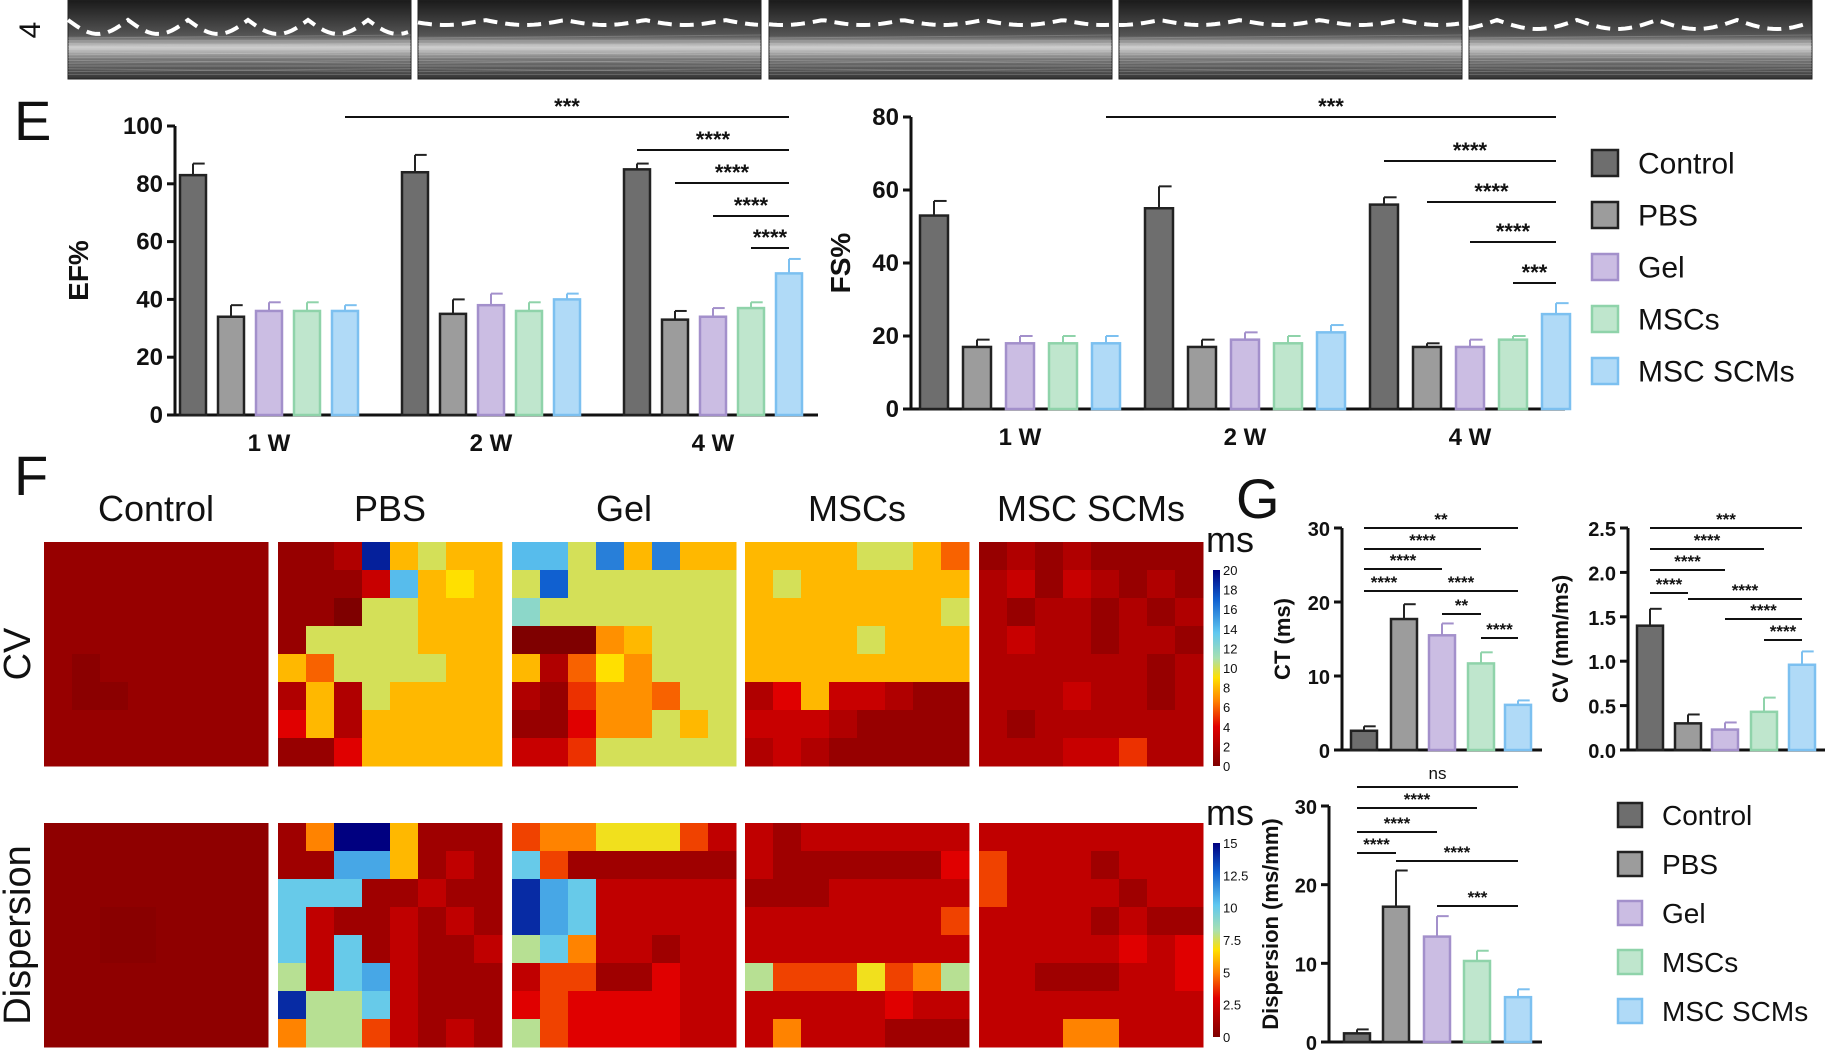 The width and height of the screenshot is (1831, 1051). I want to click on heatmap-column-title: PBS, so click(390, 508).